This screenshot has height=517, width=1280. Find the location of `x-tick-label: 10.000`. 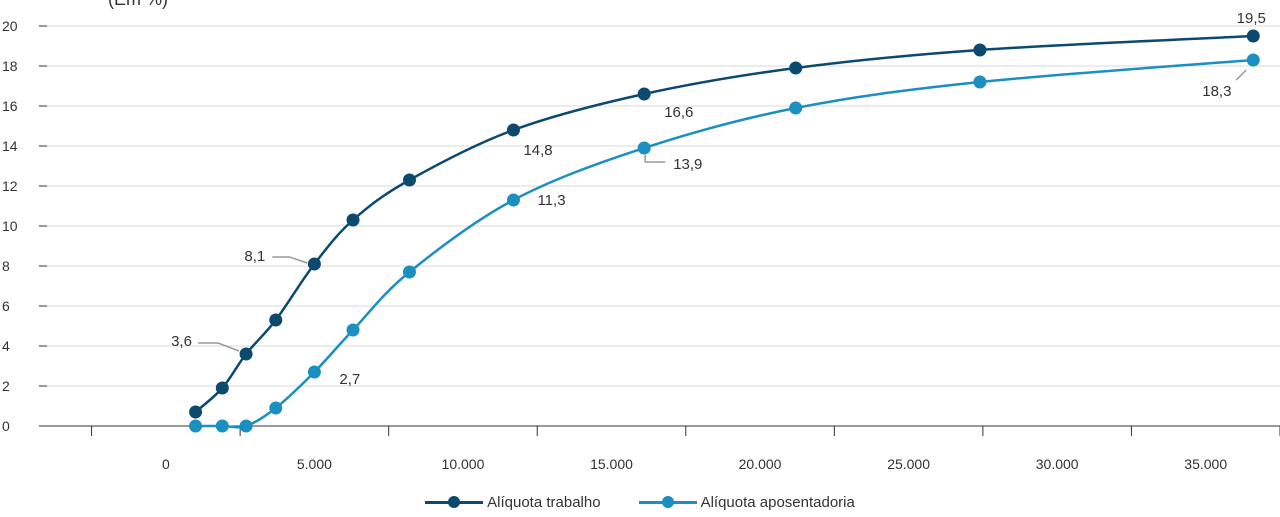

x-tick-label: 10.000 is located at coordinates (463, 464).